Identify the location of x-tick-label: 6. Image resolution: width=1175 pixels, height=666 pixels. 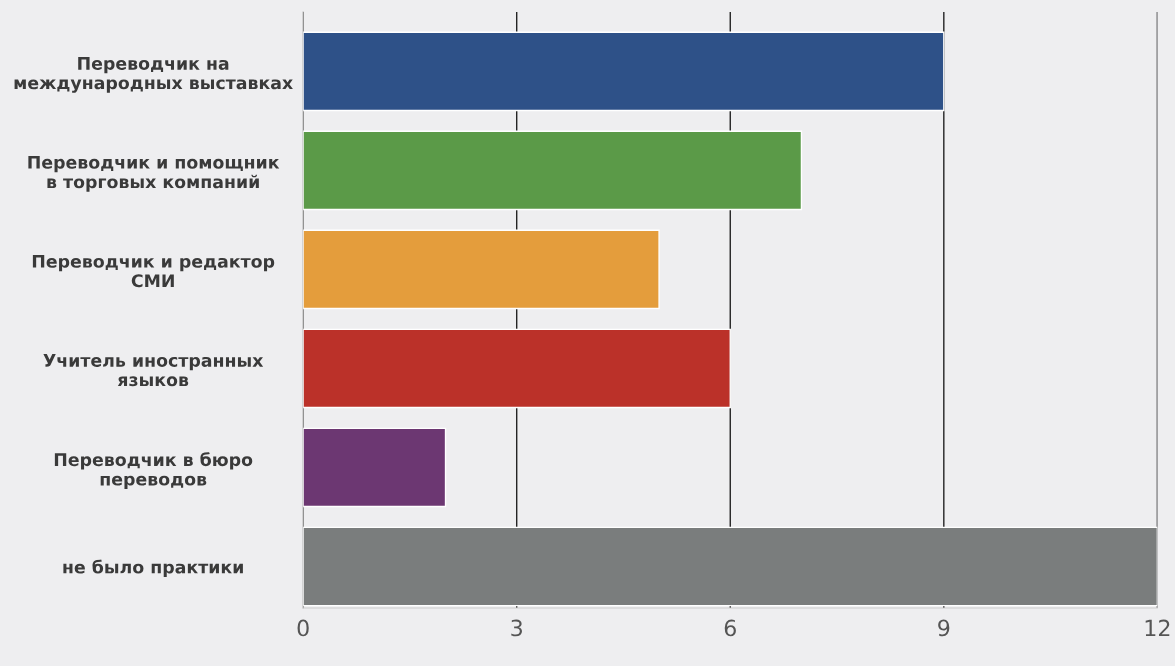
(730, 628).